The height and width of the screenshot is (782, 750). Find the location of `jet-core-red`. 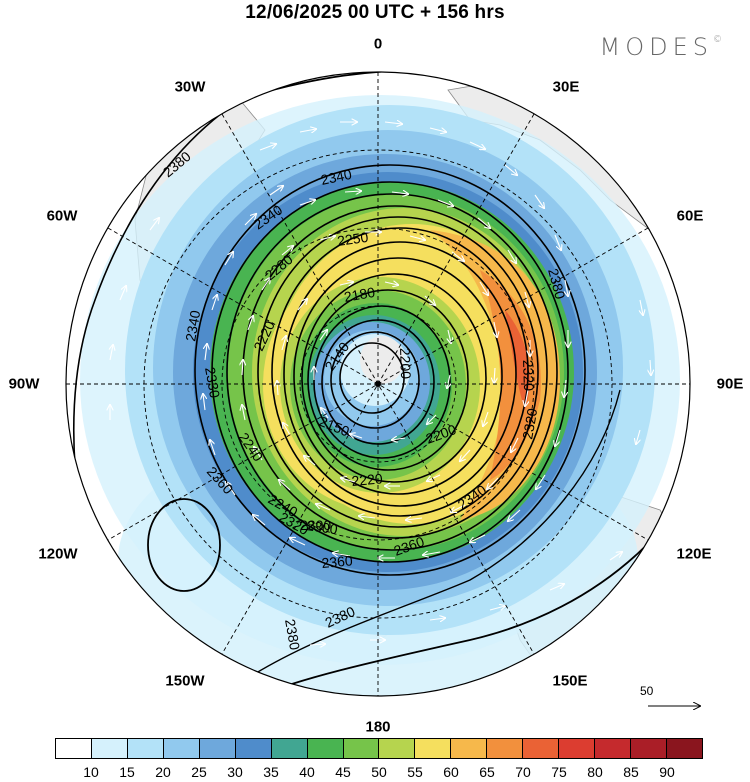

jet-core-red is located at coordinates (510, 375).